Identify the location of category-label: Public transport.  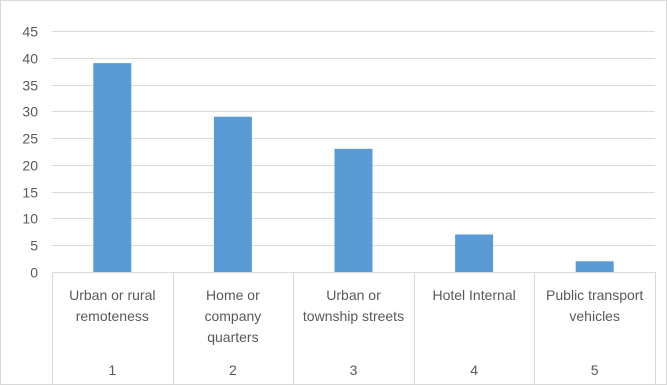
(594, 295).